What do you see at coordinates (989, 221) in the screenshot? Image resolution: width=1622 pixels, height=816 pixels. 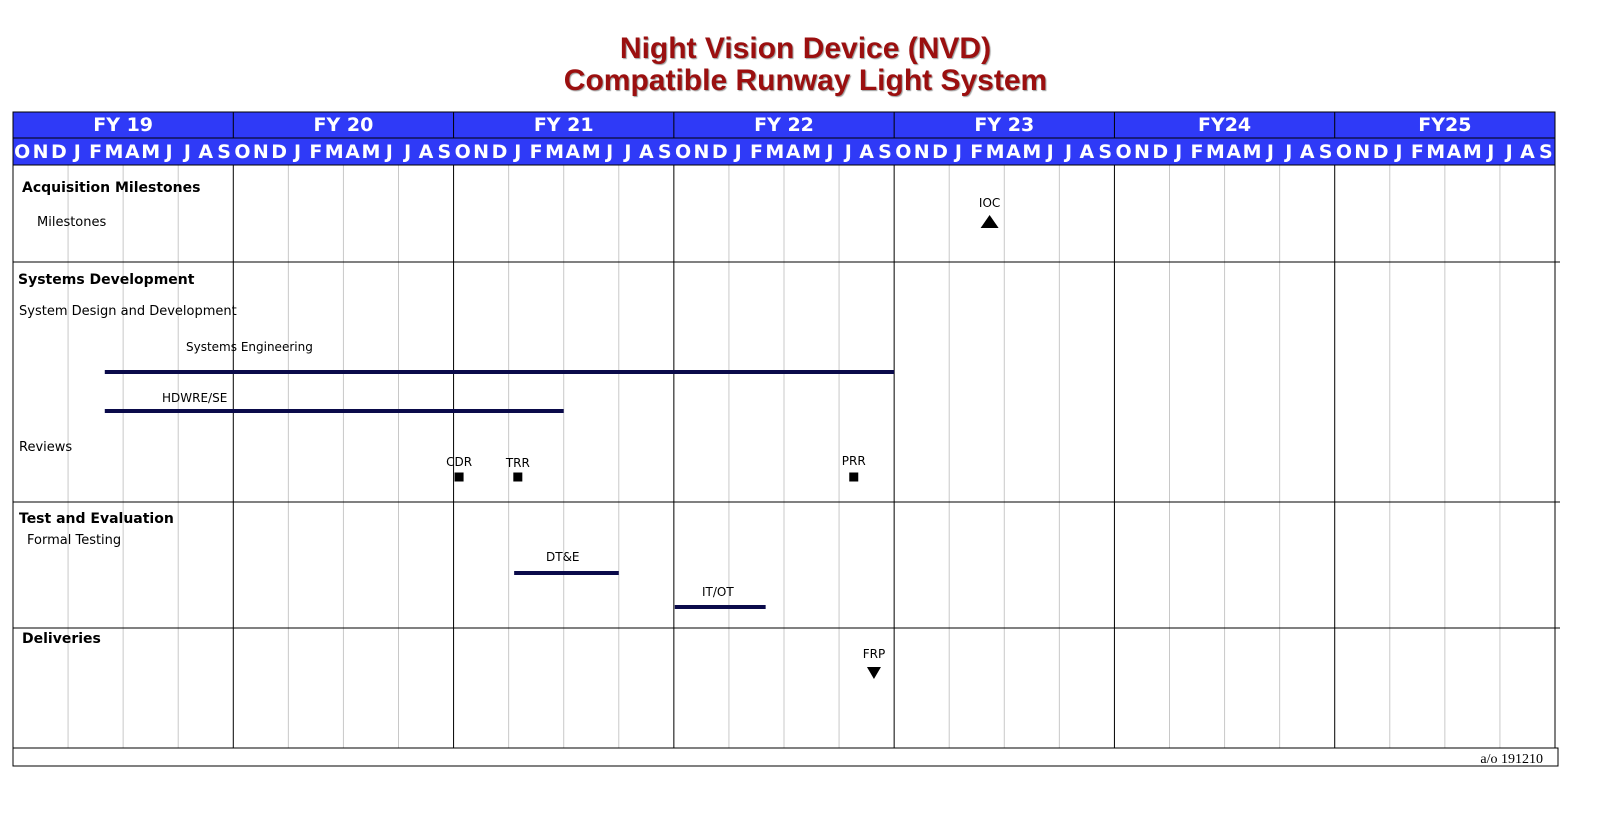 I see `milestone-marker-up` at bounding box center [989, 221].